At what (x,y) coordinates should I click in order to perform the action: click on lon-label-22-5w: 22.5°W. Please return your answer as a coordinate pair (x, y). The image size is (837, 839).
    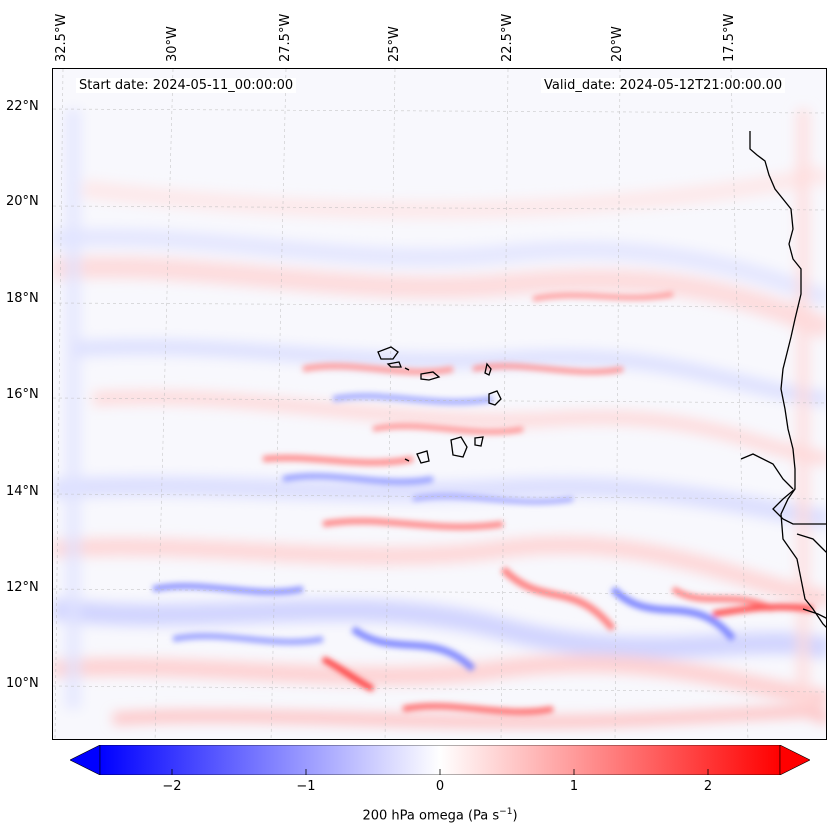
    Looking at the image, I should click on (507, 37).